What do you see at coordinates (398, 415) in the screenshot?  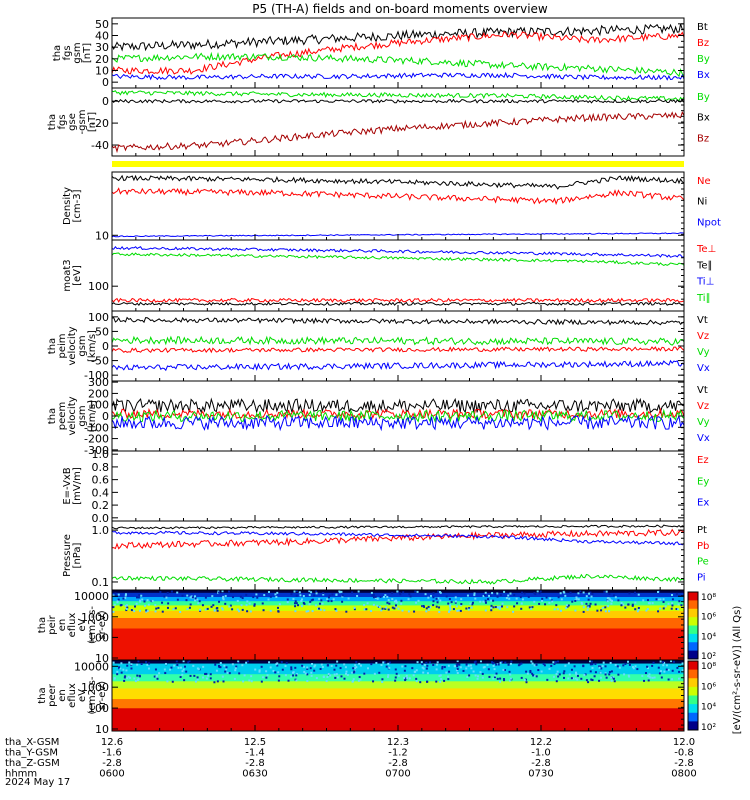 I see `series-line-Vy` at bounding box center [398, 415].